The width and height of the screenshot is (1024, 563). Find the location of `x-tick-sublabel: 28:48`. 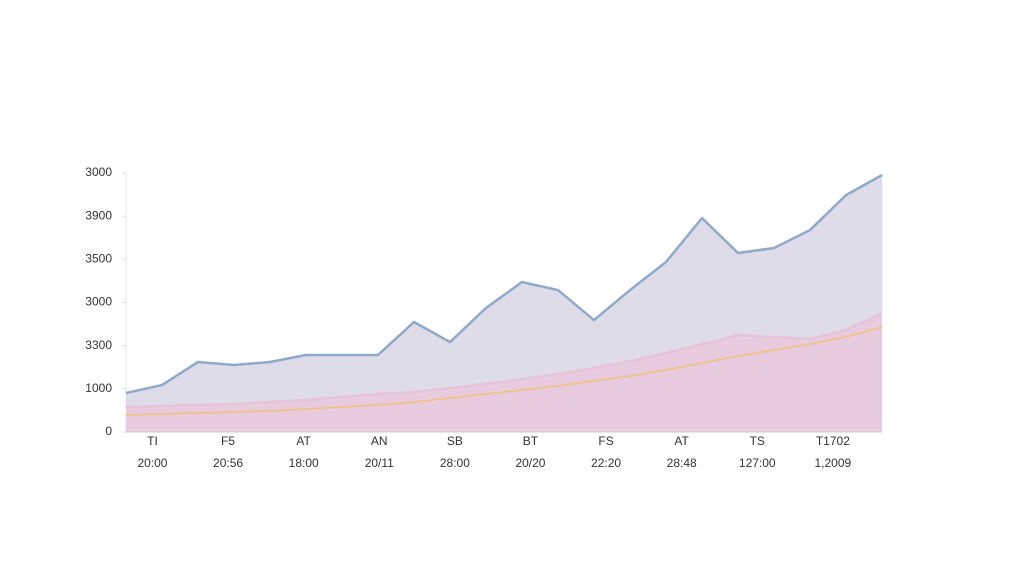

x-tick-sublabel: 28:48 is located at coordinates (682, 463).